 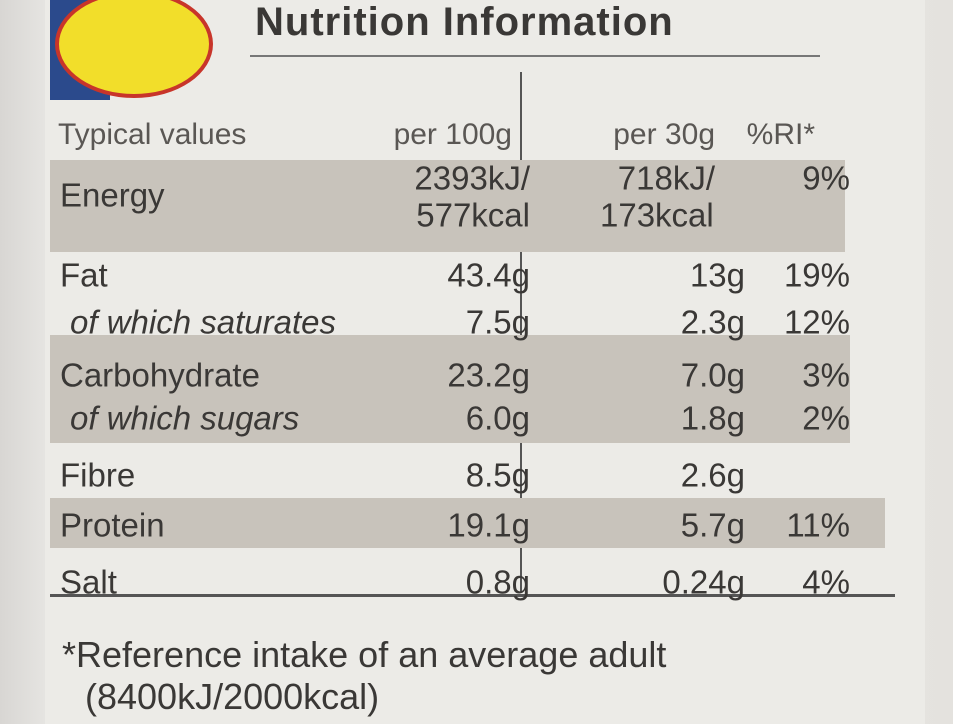 What do you see at coordinates (712, 418) in the screenshot?
I see `value-per30g: 1.8g` at bounding box center [712, 418].